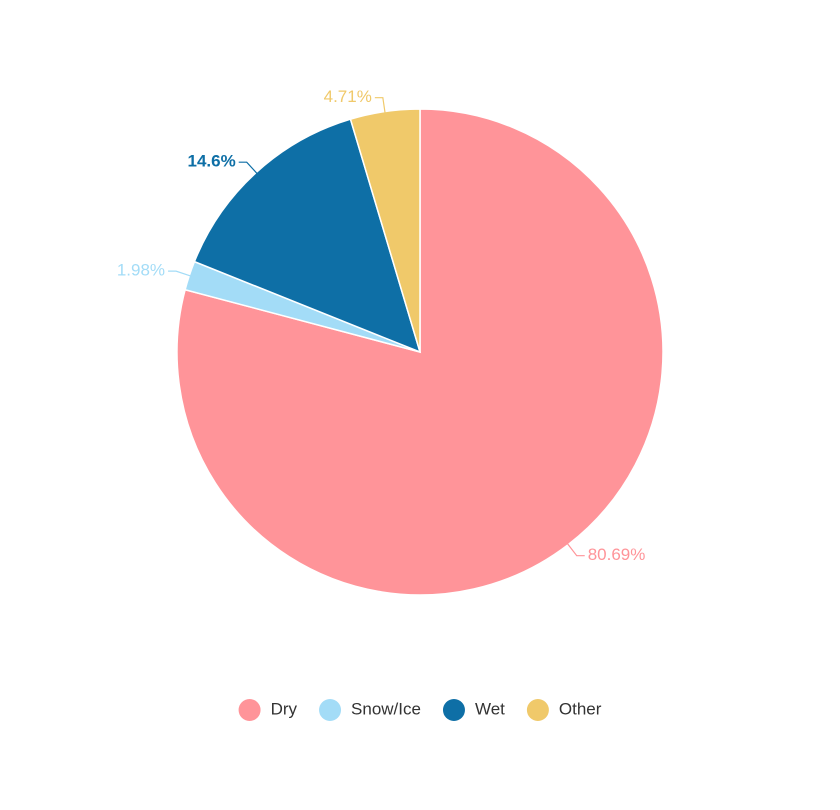 The image size is (840, 810). What do you see at coordinates (580, 708) in the screenshot?
I see `legend-label: Other` at bounding box center [580, 708].